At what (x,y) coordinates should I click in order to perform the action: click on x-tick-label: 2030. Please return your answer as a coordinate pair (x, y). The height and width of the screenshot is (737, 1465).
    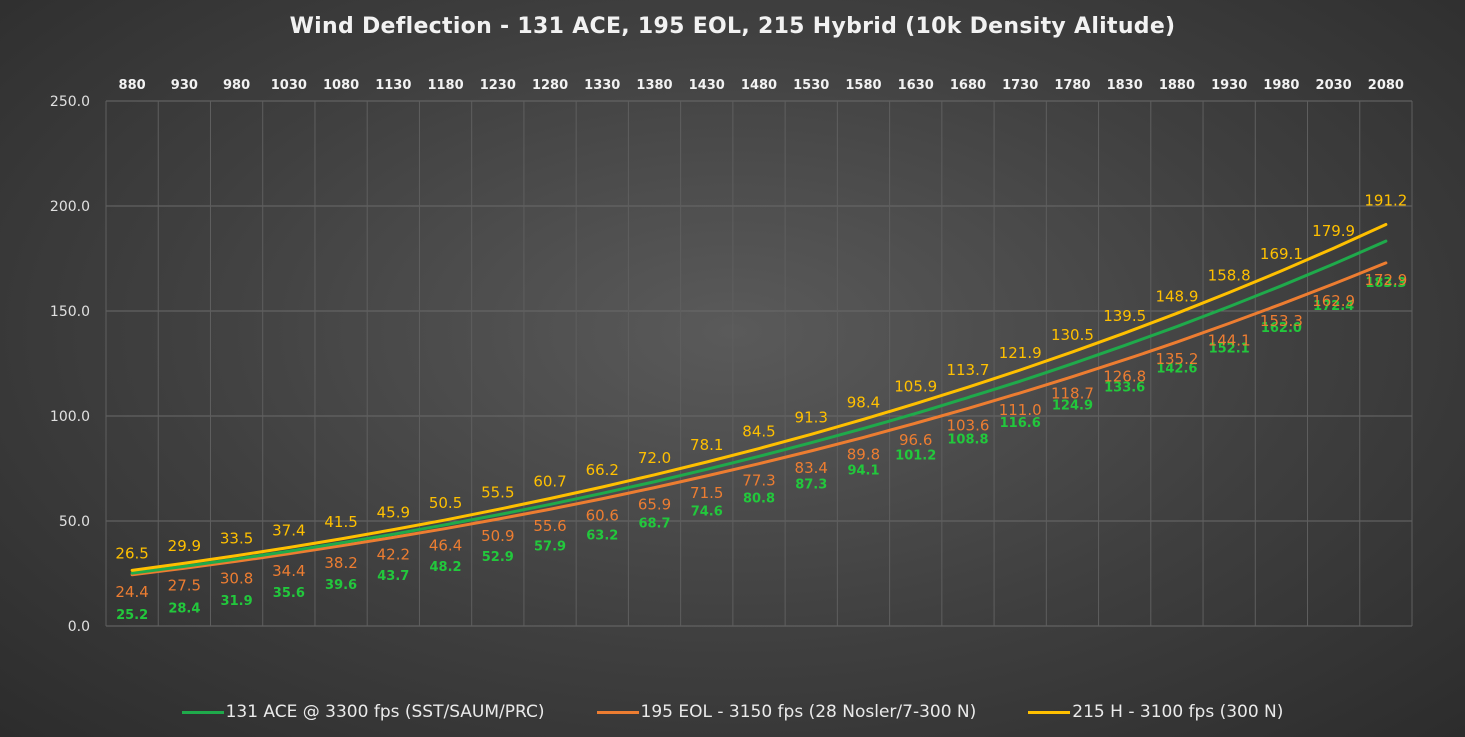
    Looking at the image, I should click on (1334, 85).